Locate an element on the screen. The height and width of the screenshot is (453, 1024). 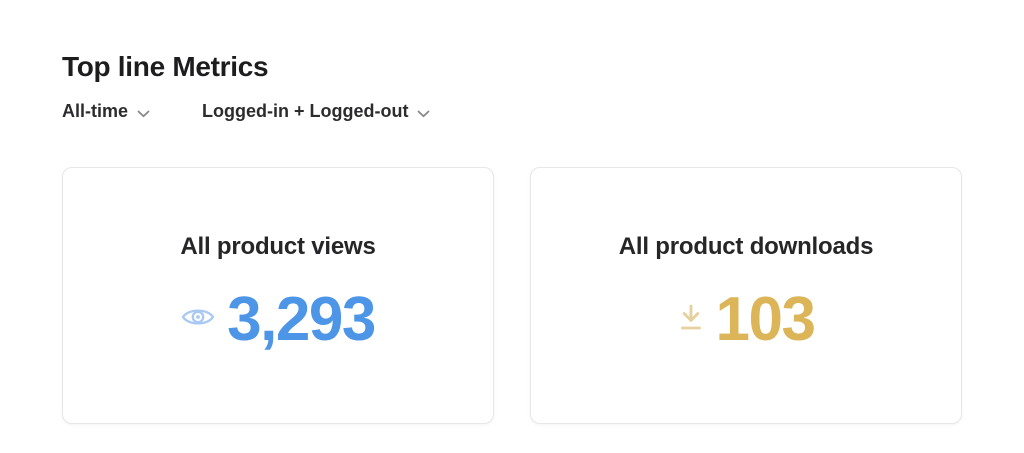
metric-card-views-label: All product views is located at coordinates (278, 246).